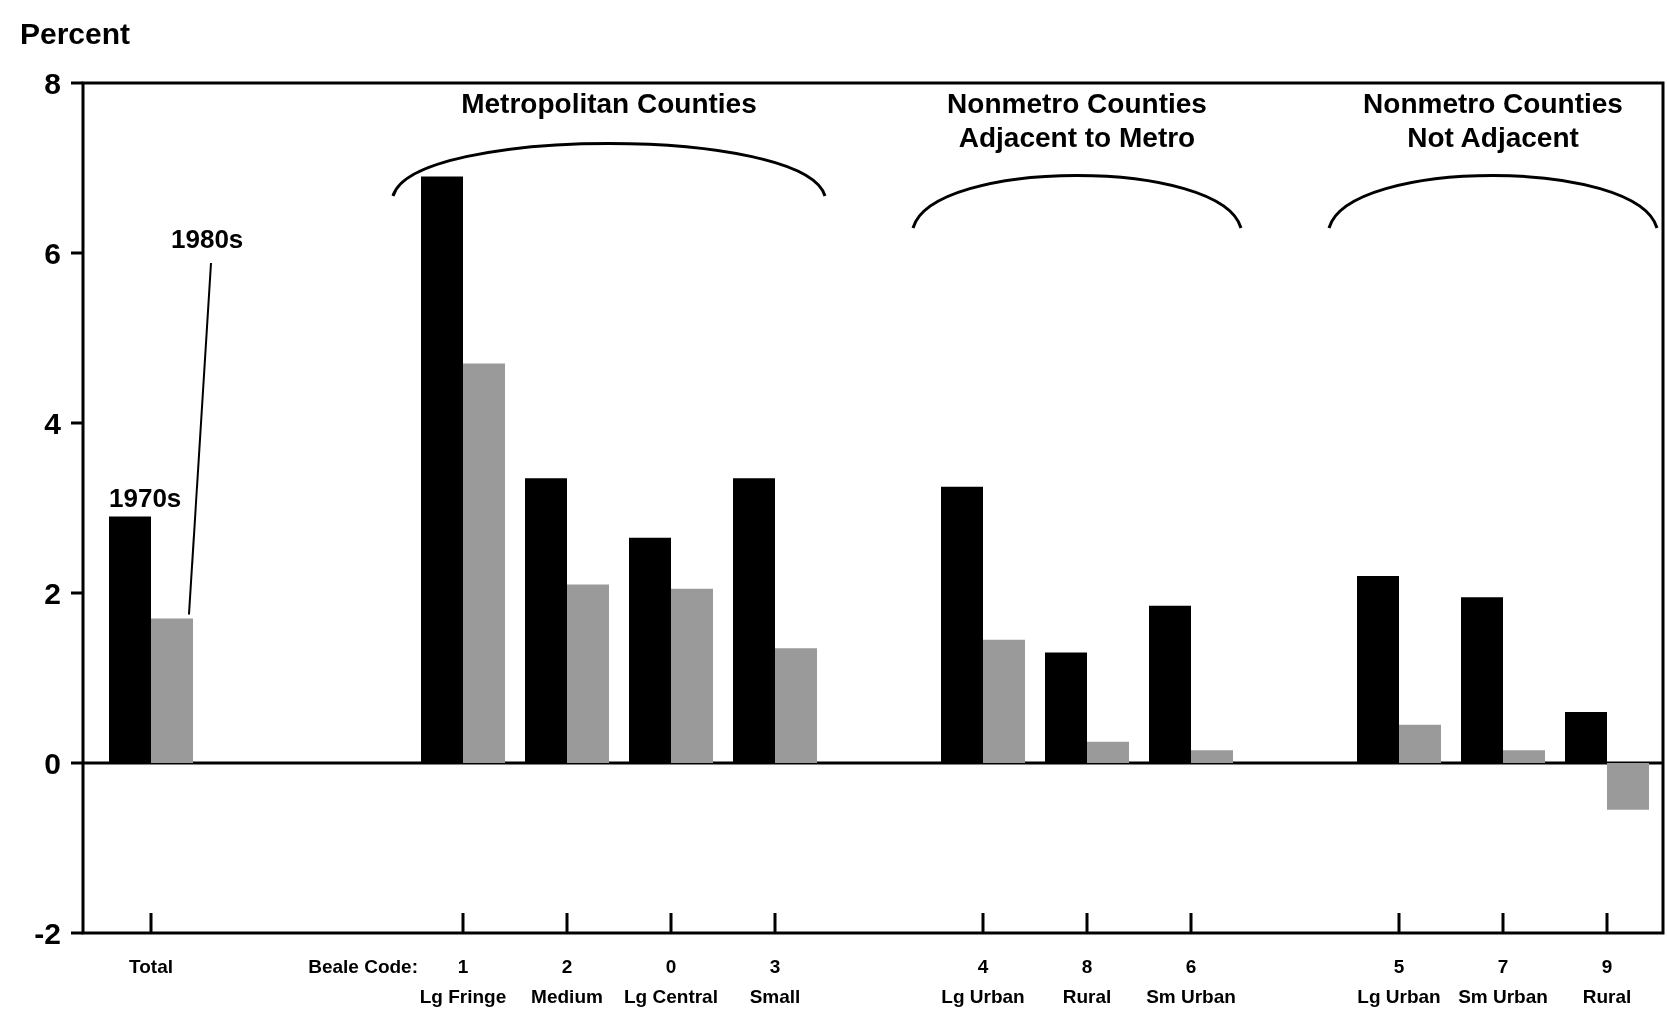  Describe the element at coordinates (1607, 981) in the screenshot. I see `x-tick-label: 9 Rural` at that location.